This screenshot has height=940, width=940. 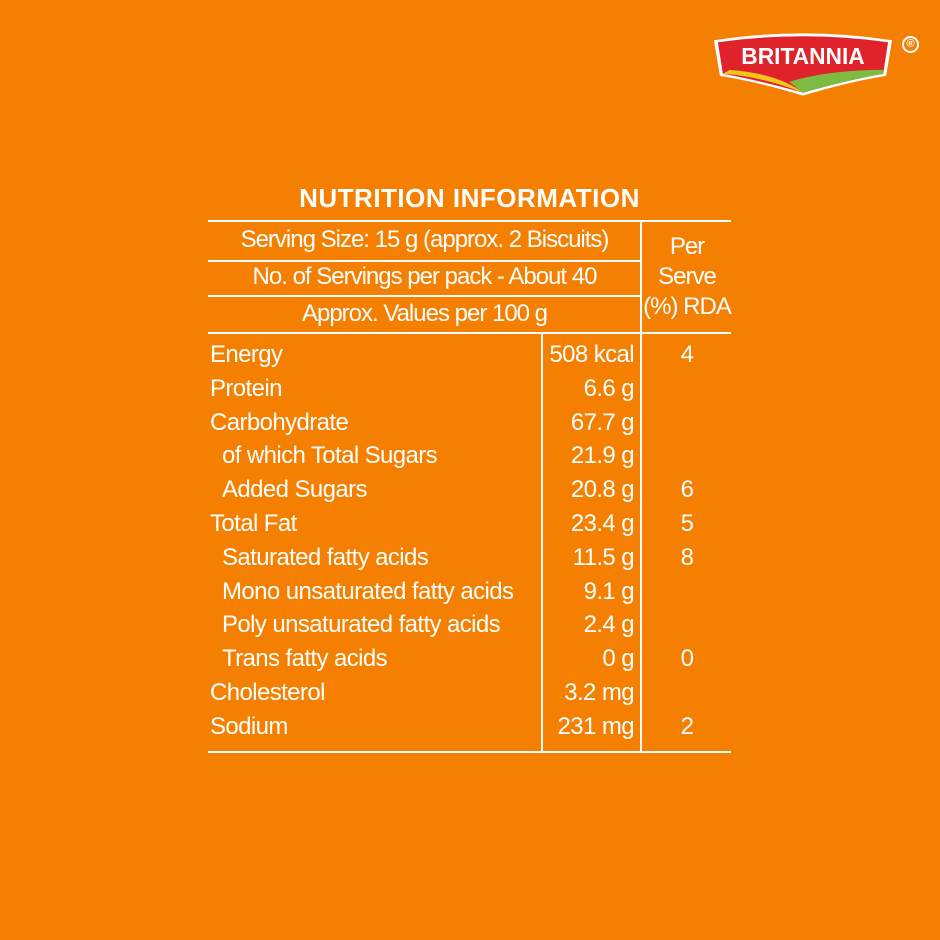 What do you see at coordinates (469, 660) in the screenshot?
I see `table-row: Trans fatty acids 0 g 0` at bounding box center [469, 660].